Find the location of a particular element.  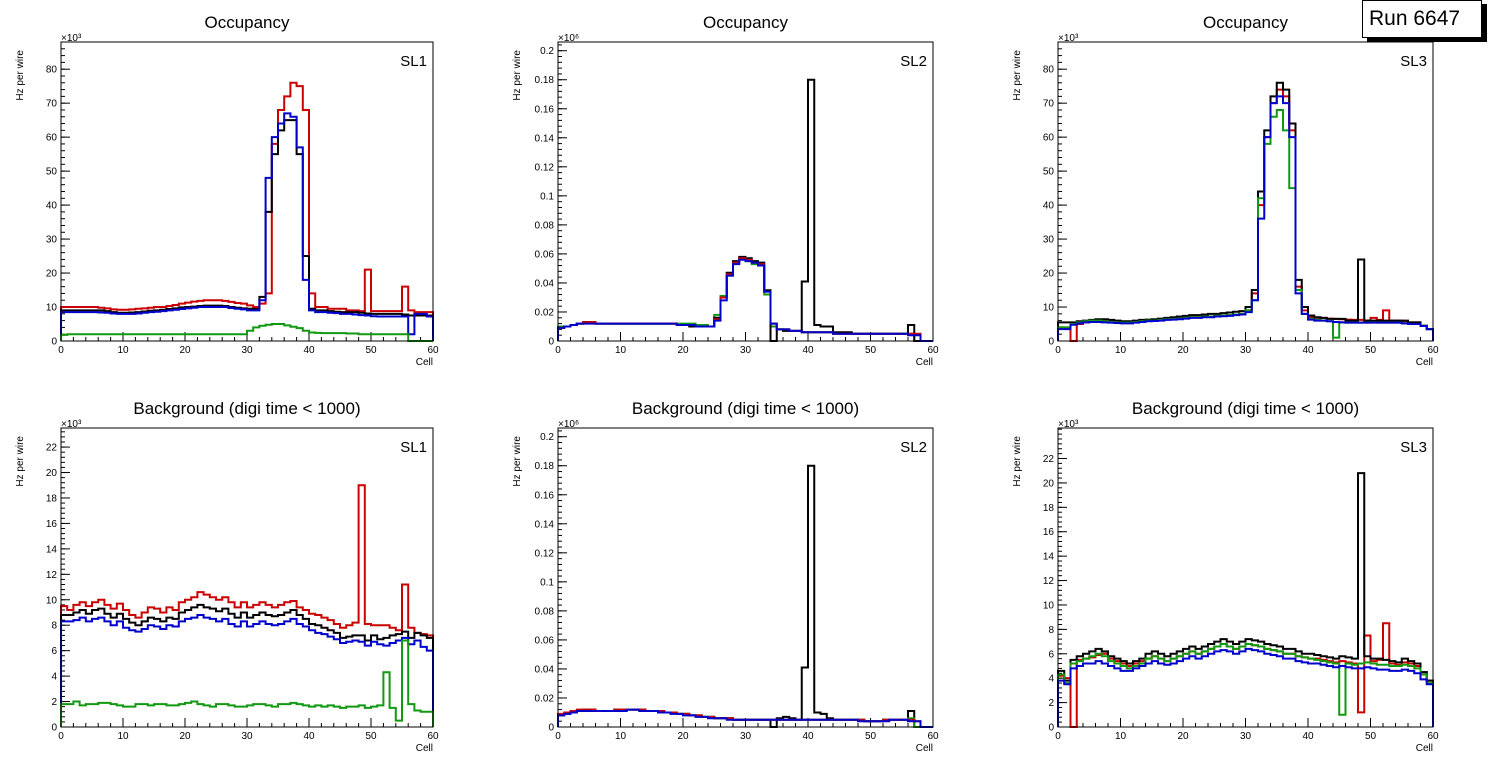

chart-1-y-axis-label: Hz per wire is located at coordinates (20, 75).